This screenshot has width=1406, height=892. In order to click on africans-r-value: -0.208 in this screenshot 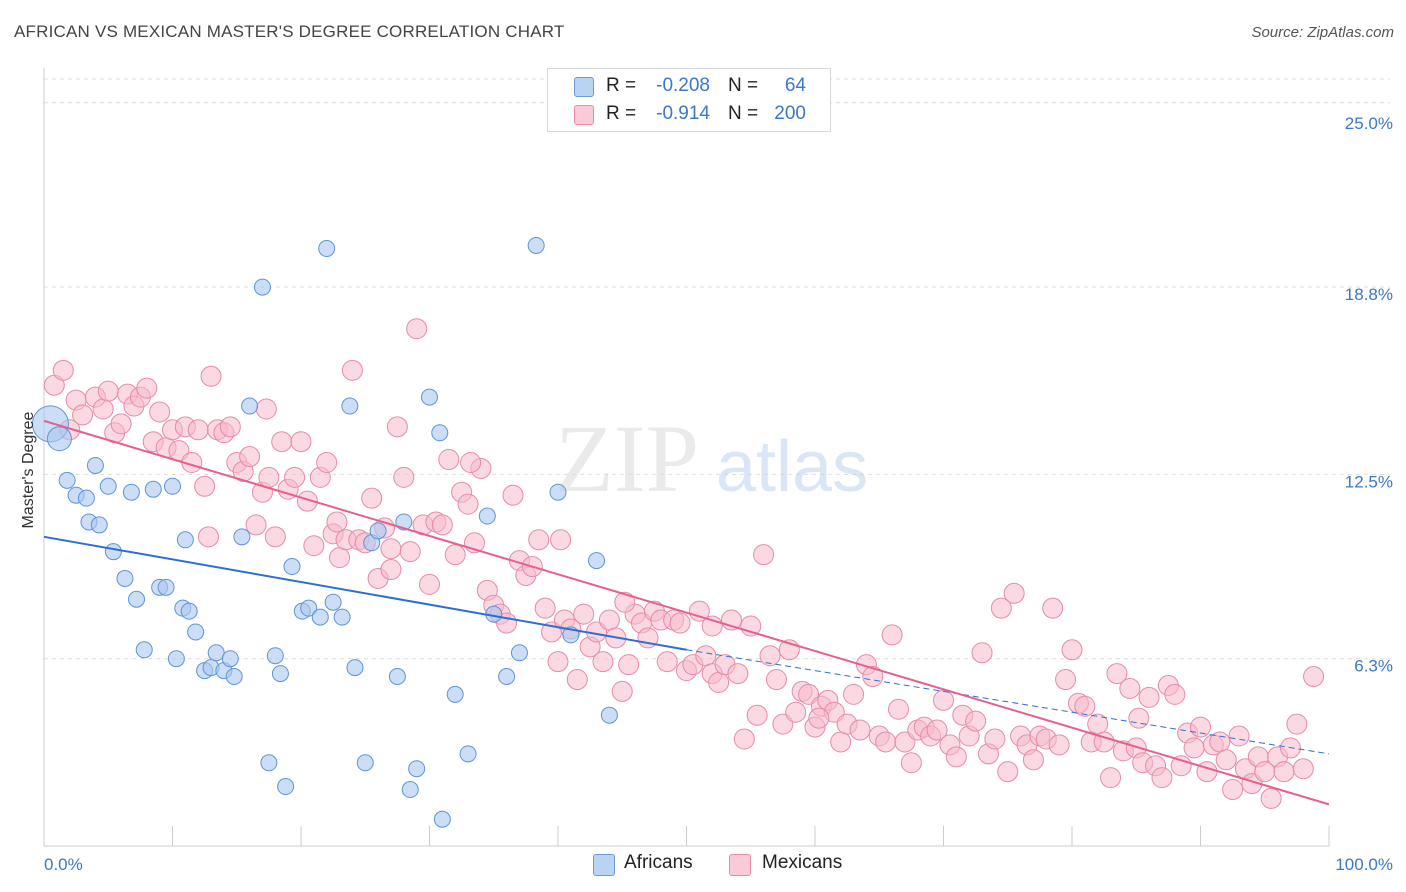, I will do `click(683, 85)`.